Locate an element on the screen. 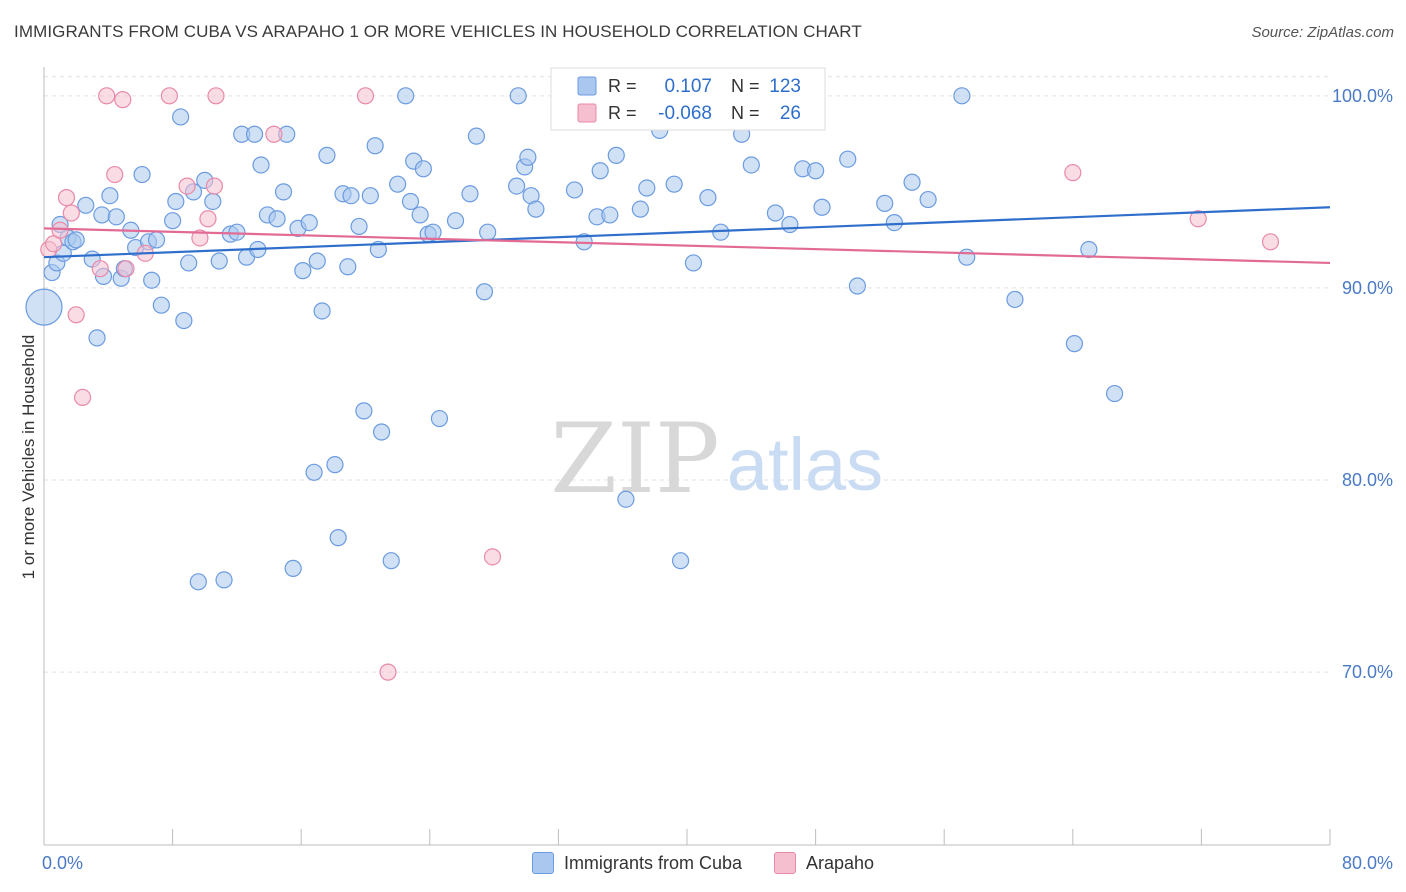 Image resolution: width=1406 pixels, height=892 pixels. legend-item-cuba: Immigrants from Cuba is located at coordinates (636, 863).